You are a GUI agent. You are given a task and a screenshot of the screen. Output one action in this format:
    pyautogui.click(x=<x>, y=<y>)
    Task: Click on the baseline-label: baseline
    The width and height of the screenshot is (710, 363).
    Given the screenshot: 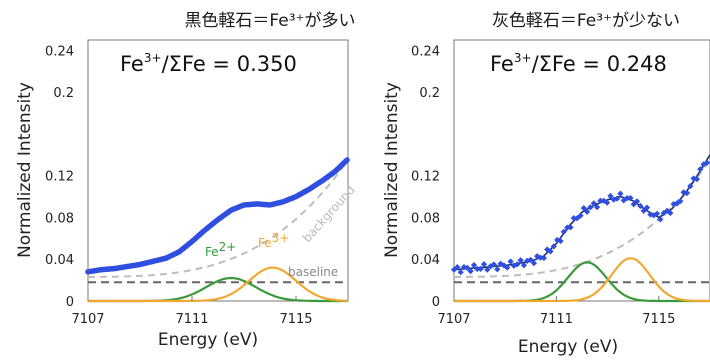 What is the action you would take?
    pyautogui.click(x=313, y=272)
    